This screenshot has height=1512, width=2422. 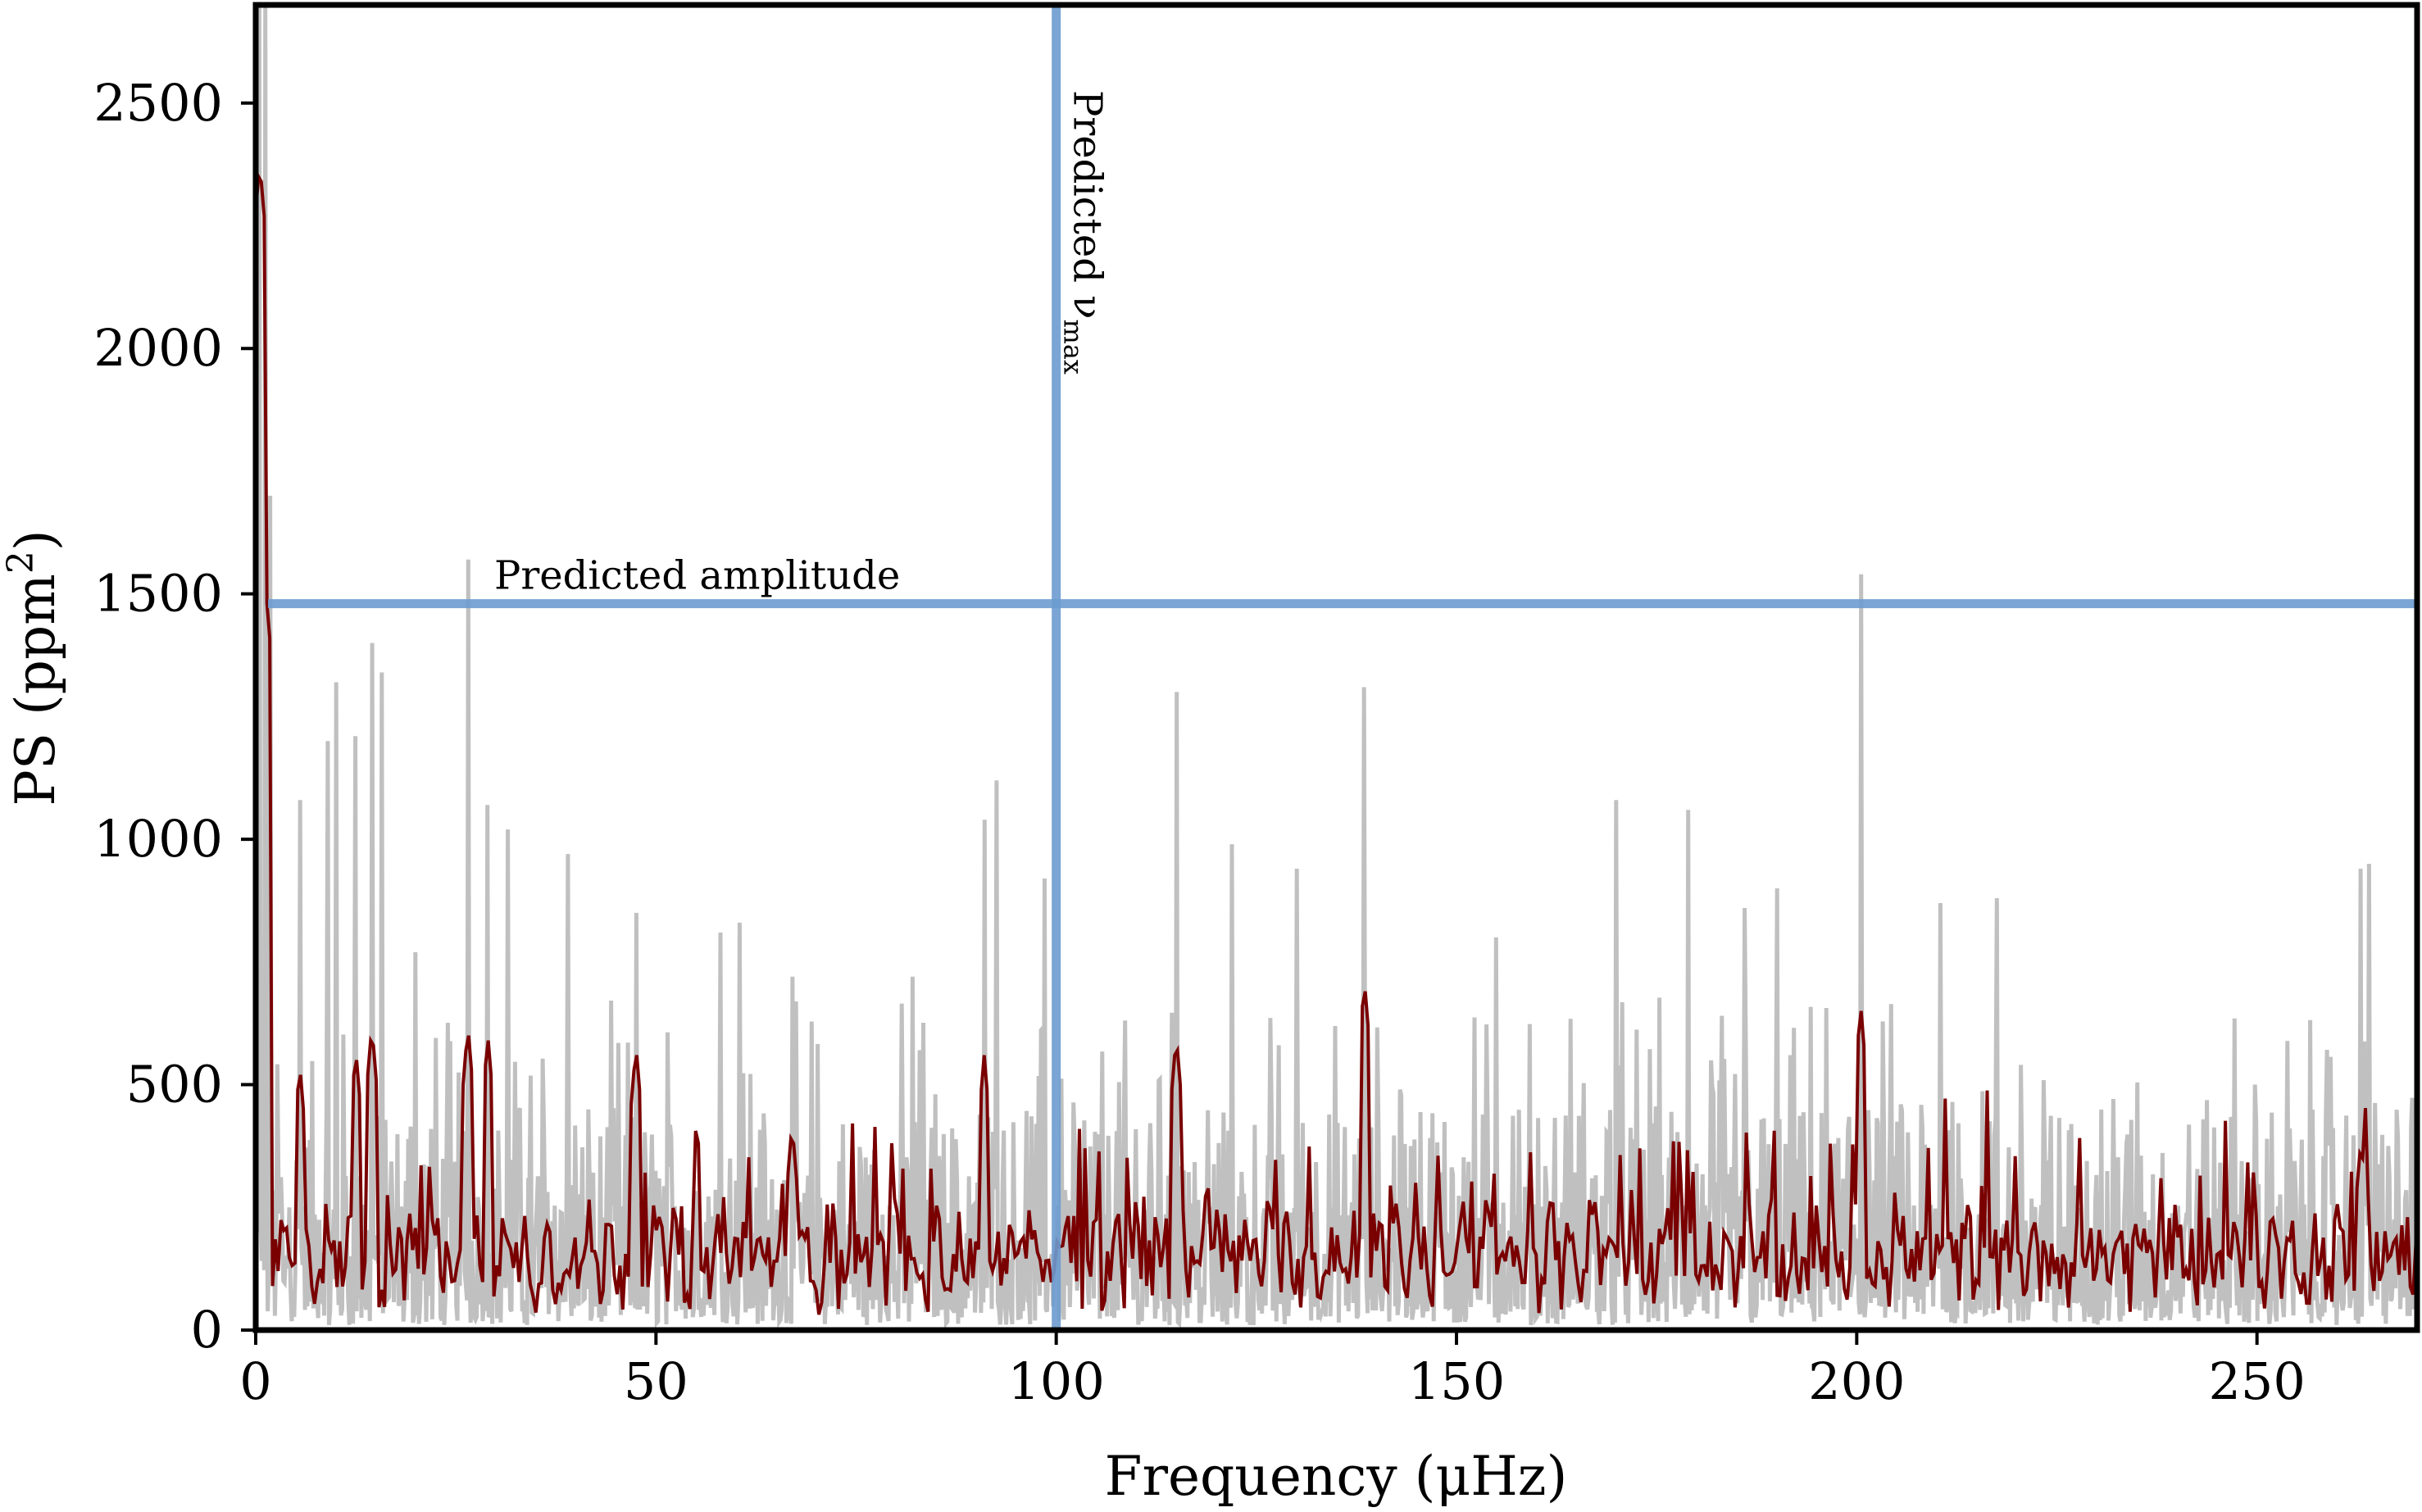 What do you see at coordinates (1272, 1370) in the screenshot?
I see `x-axis-ticks: 0 50 100 150 200 250` at bounding box center [1272, 1370].